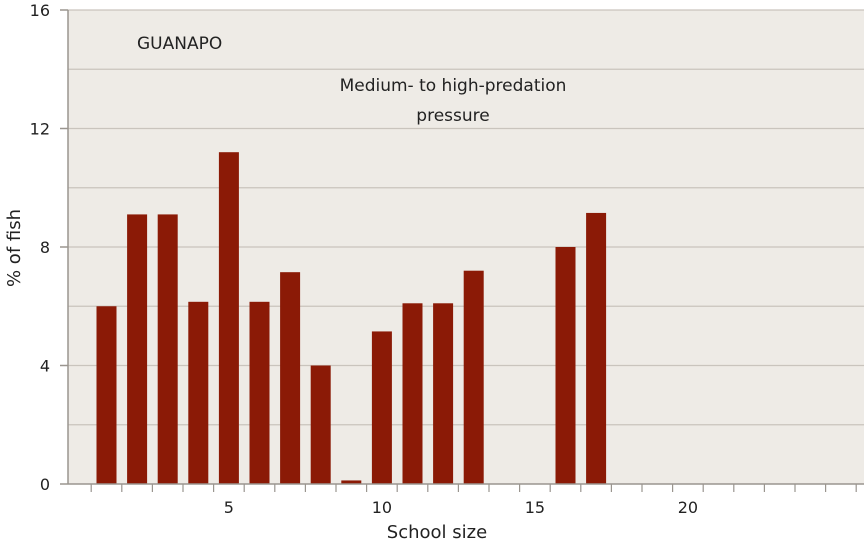 The height and width of the screenshot is (540, 864). I want to click on x-tick-label: 20, so click(688, 507).